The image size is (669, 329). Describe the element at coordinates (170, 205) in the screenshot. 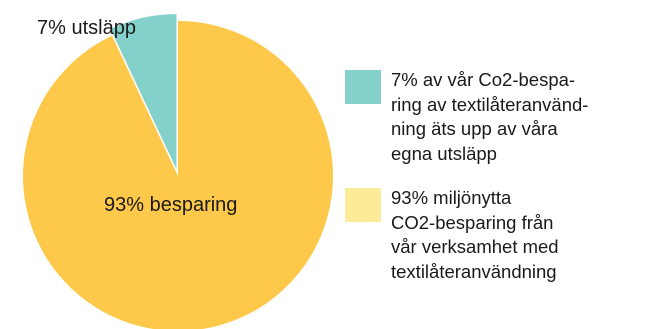

I see `slice-label-besparing: 93% besparing` at that location.